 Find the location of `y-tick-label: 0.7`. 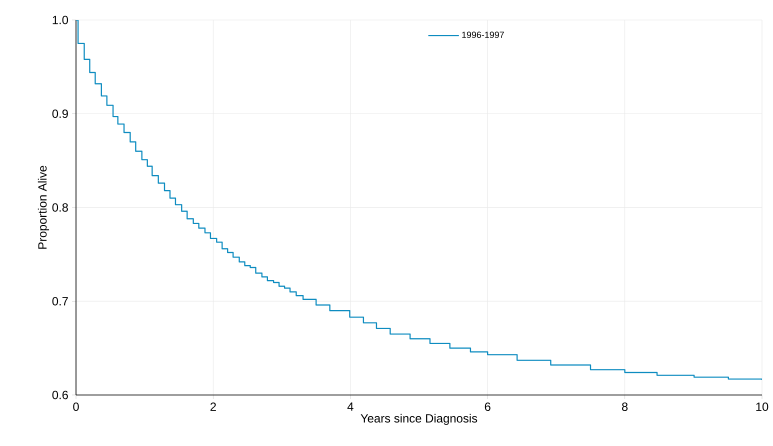

y-tick-label: 0.7 is located at coordinates (60, 301).